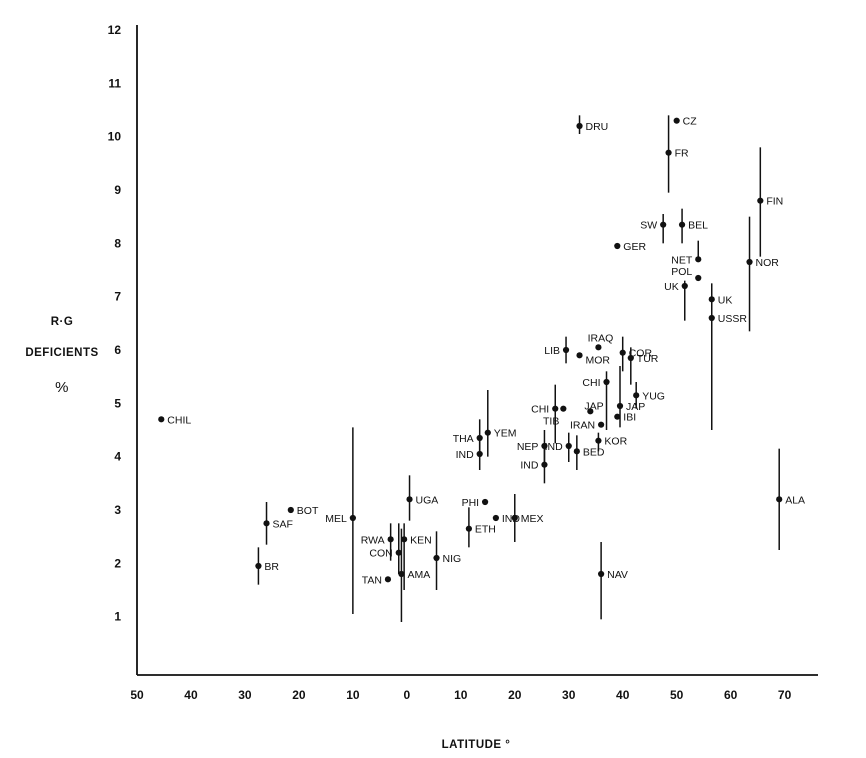 The image size is (866, 758). What do you see at coordinates (597, 127) in the screenshot?
I see `point-label: DRU` at bounding box center [597, 127].